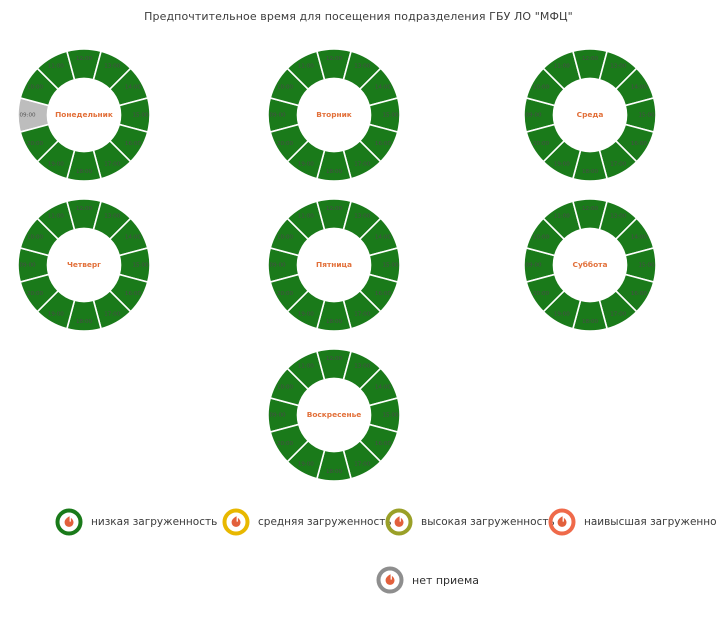 This screenshot has width=717, height=617. I want to click on day-label: Суббота, so click(590, 264).